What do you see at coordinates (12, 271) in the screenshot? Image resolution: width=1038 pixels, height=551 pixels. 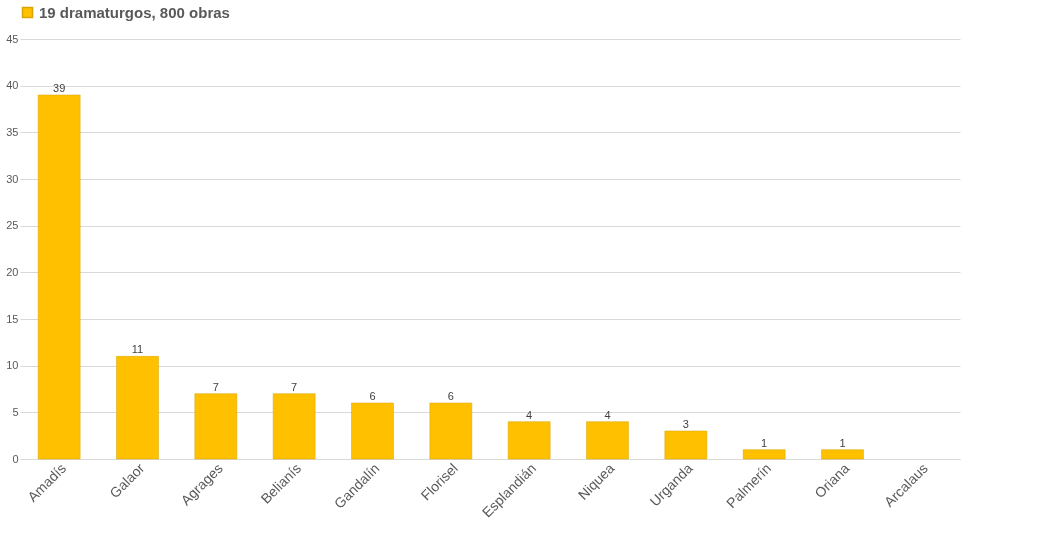 I see `y-tick-label: 20` at bounding box center [12, 271].